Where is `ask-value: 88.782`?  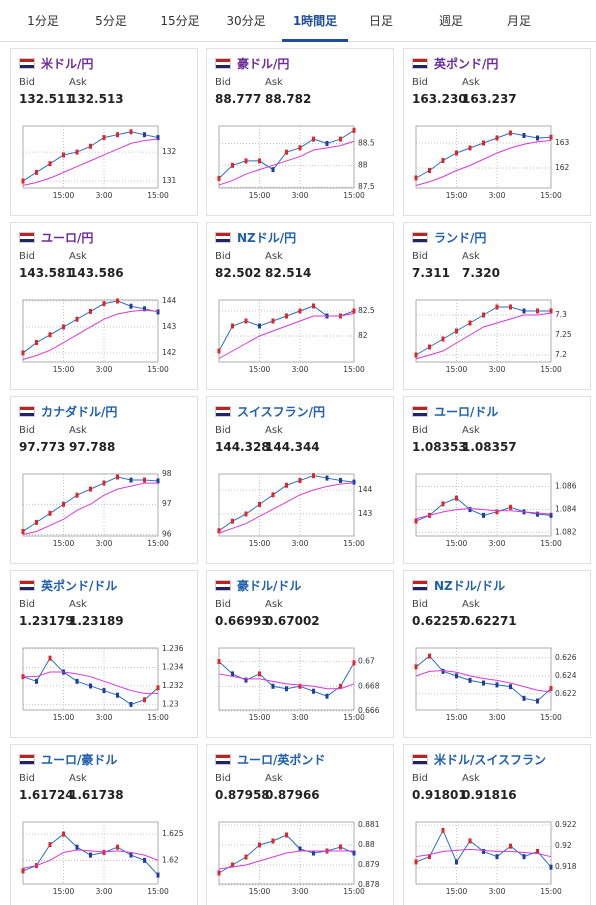 ask-value: 88.782 is located at coordinates (288, 99).